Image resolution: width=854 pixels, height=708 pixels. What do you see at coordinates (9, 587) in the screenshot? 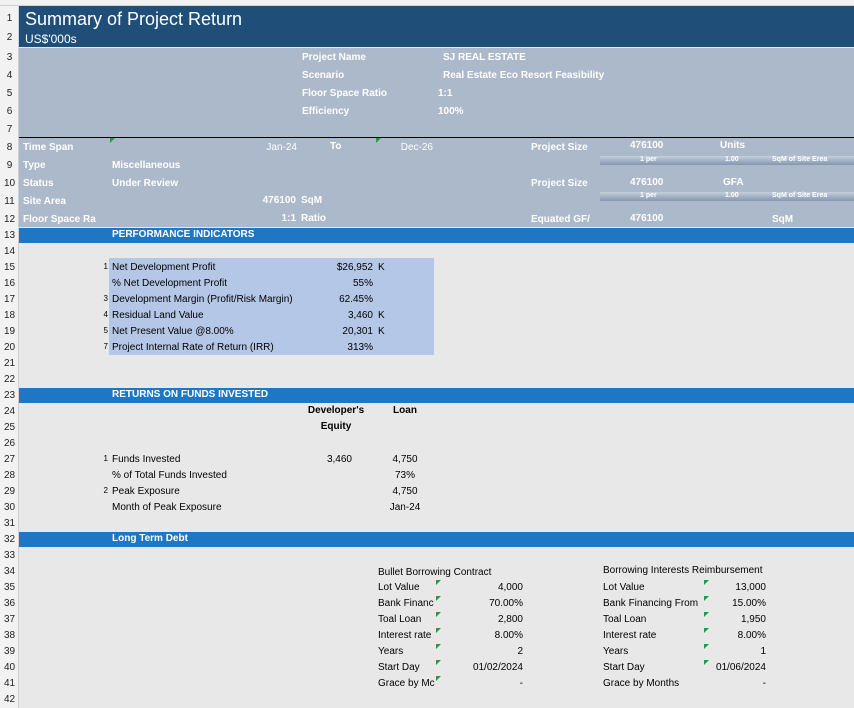
I see `row-number: 35` at bounding box center [9, 587].